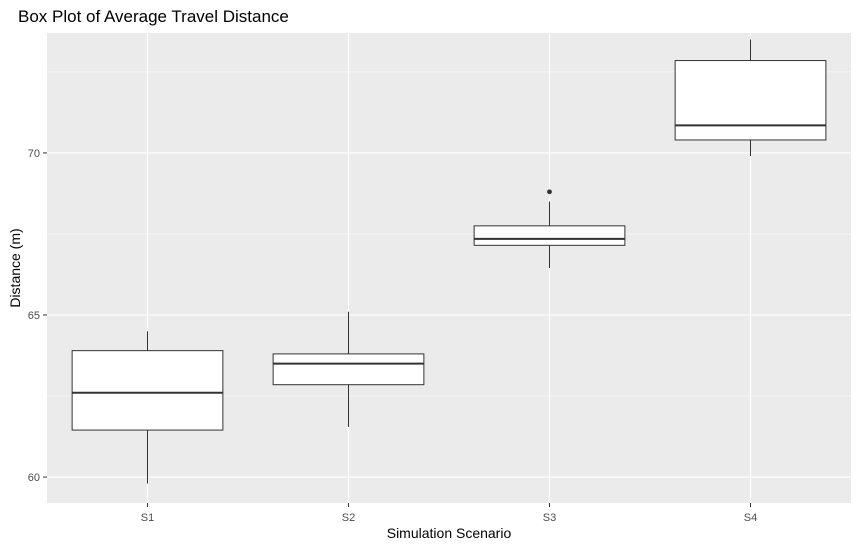 This screenshot has width=860, height=548. I want to click on y-axis-title: Distance (m), so click(15, 267).